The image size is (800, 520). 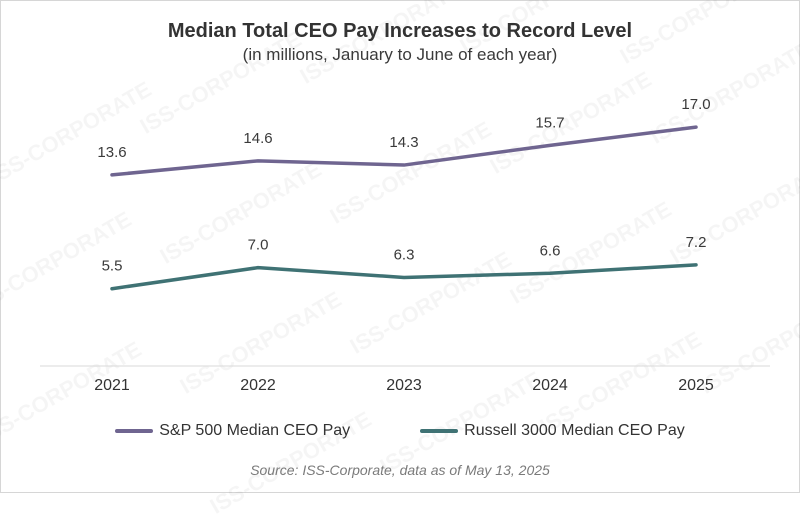 I want to click on data-label-sp500-2021: 13.6, so click(x=111, y=152).